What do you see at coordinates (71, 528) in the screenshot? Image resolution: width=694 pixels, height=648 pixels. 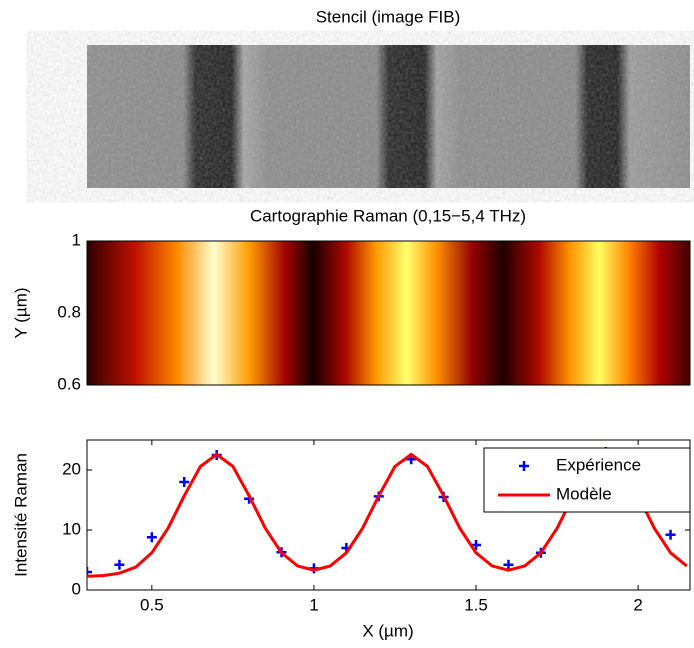 I see `y-tick-label: 10` at bounding box center [71, 528].